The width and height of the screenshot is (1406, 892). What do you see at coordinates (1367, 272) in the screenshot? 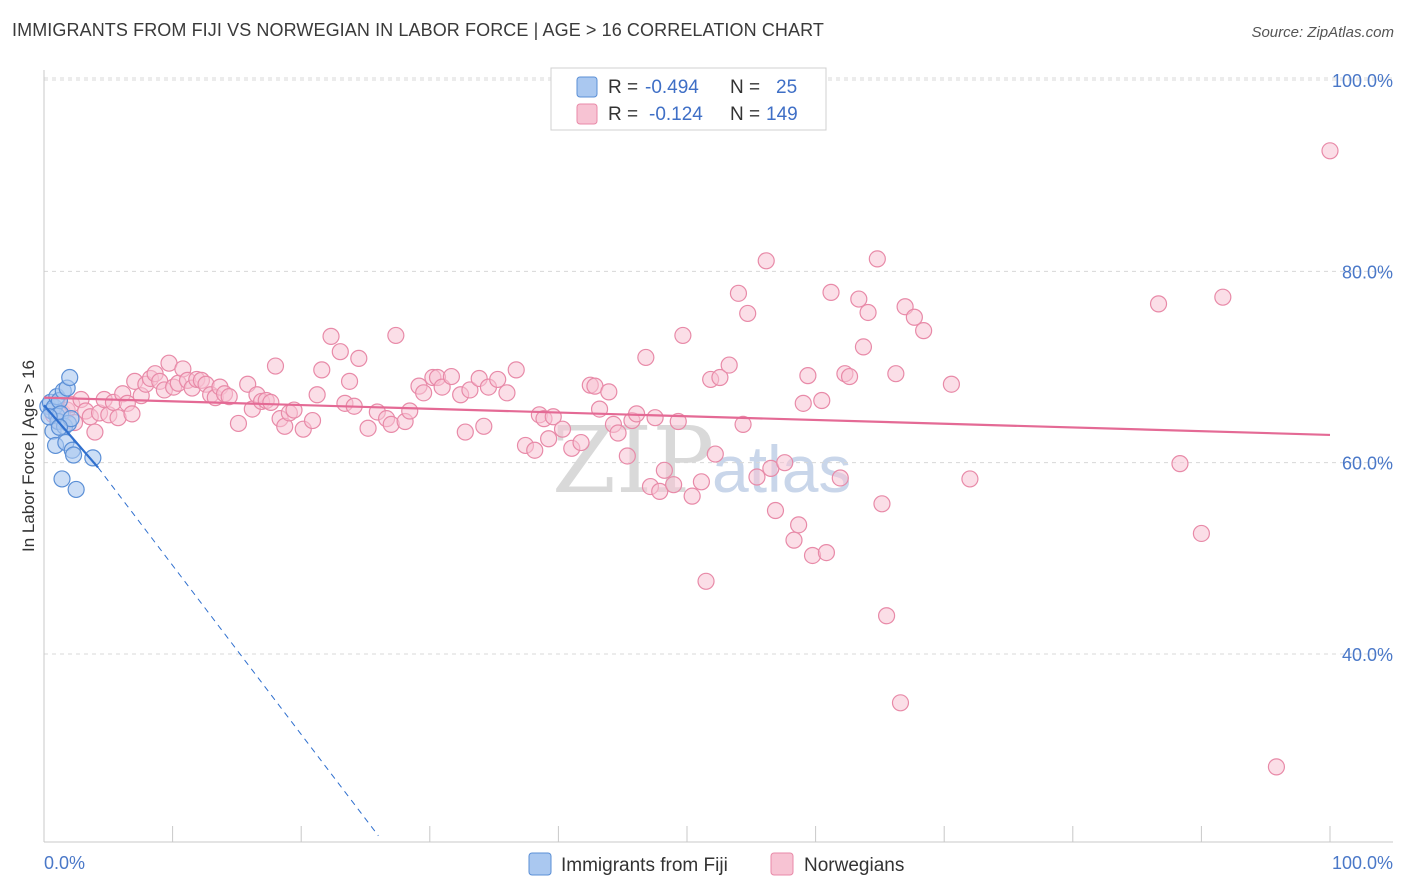
I see `y-tick-label: 80.0%` at bounding box center [1367, 272].